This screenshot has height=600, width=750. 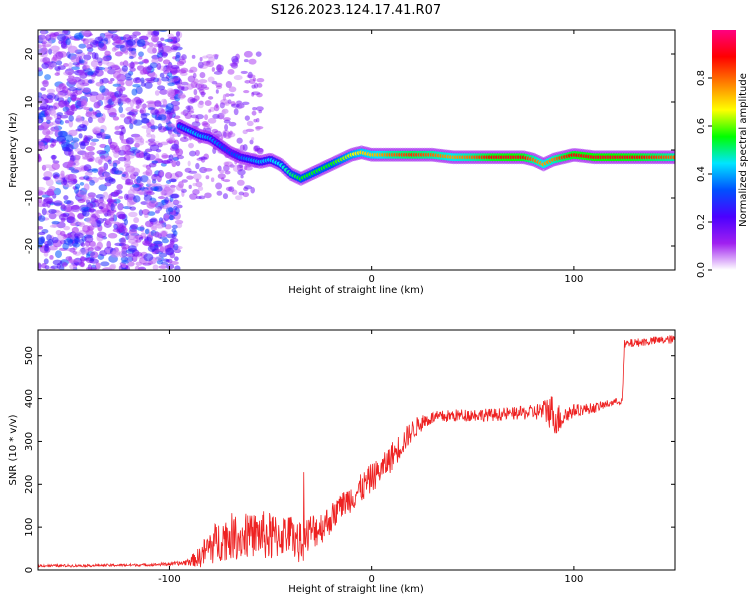 What do you see at coordinates (371, 279) in the screenshot?
I see `x-tick-label: 0` at bounding box center [371, 279].